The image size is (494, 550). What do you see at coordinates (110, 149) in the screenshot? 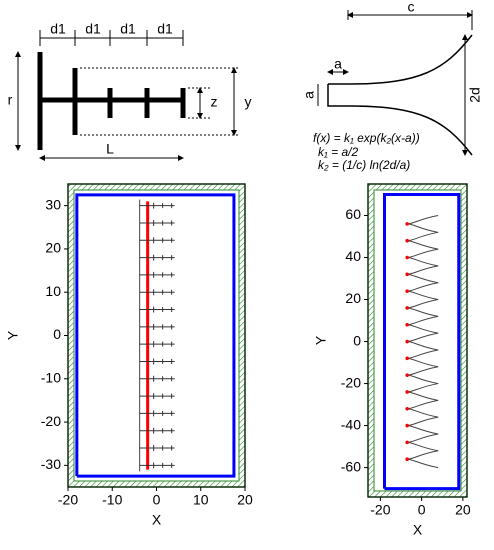
I see `dim-label: L` at bounding box center [110, 149].